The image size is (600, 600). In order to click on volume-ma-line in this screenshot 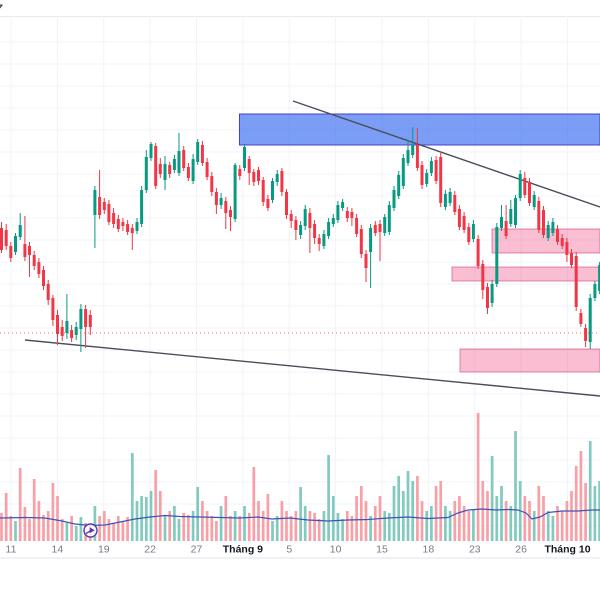, I will do `click(300, 517)`.